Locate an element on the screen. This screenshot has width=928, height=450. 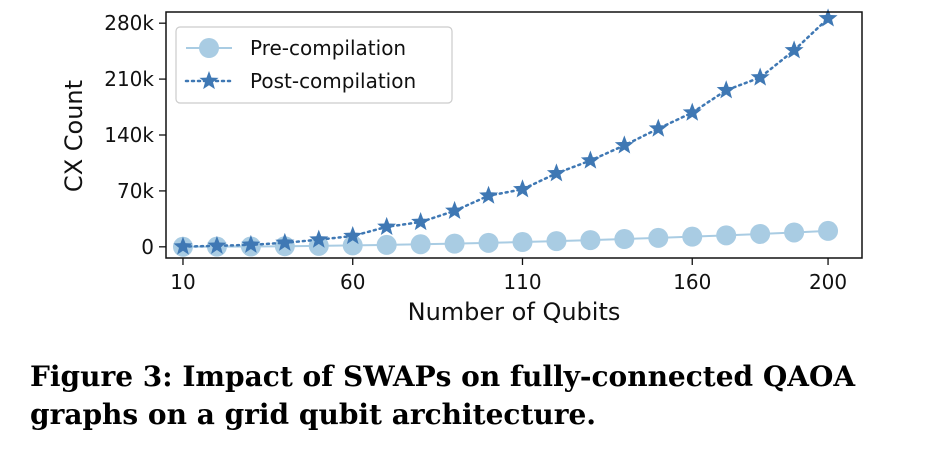
legend: Pre-compilation Post-compilation is located at coordinates (314, 65).